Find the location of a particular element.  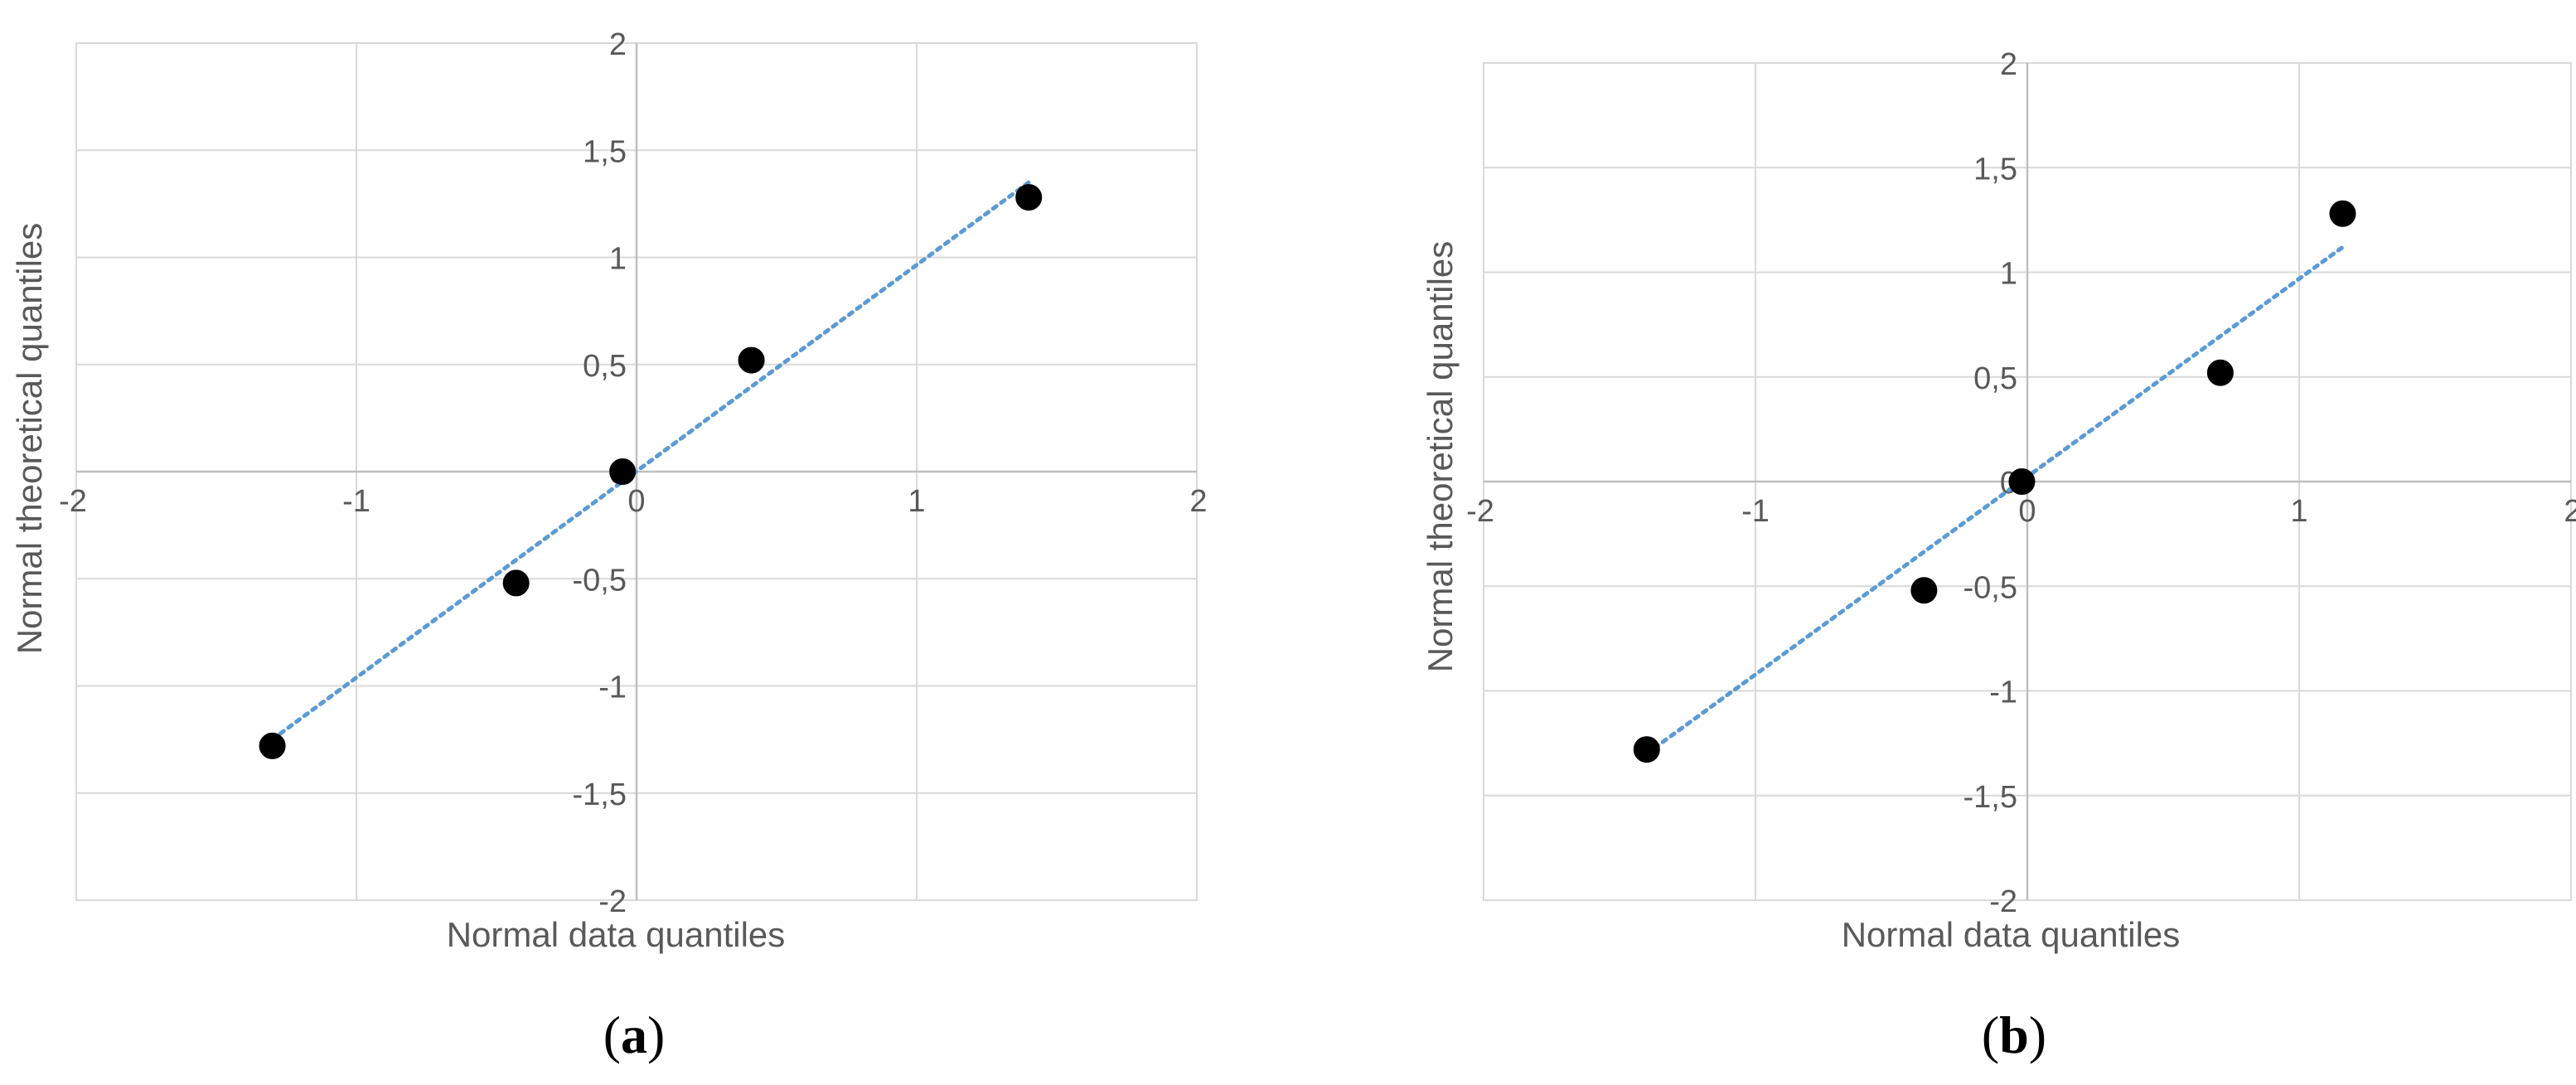

panel-label: (a) is located at coordinates (634, 1034).